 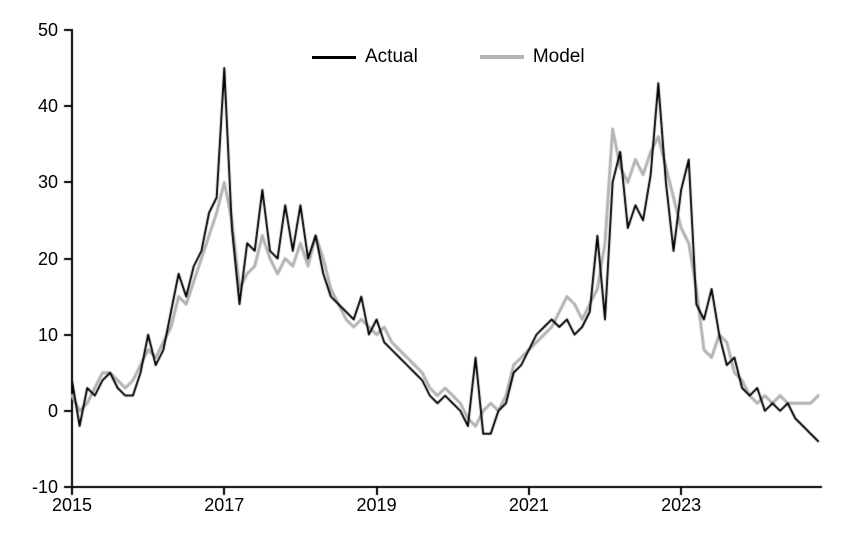 What do you see at coordinates (501, 57) in the screenshot?
I see `model-line-swatch` at bounding box center [501, 57].